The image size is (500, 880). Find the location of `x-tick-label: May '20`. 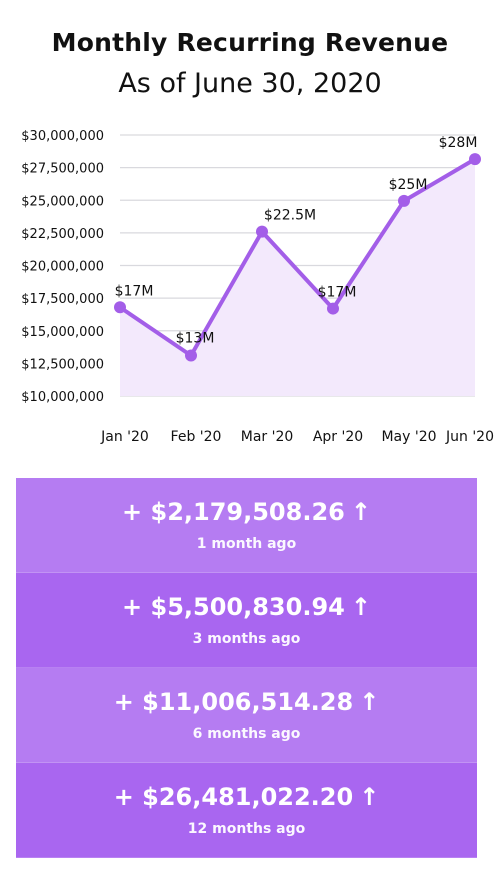

x-tick-label: May '20 is located at coordinates (408, 437).